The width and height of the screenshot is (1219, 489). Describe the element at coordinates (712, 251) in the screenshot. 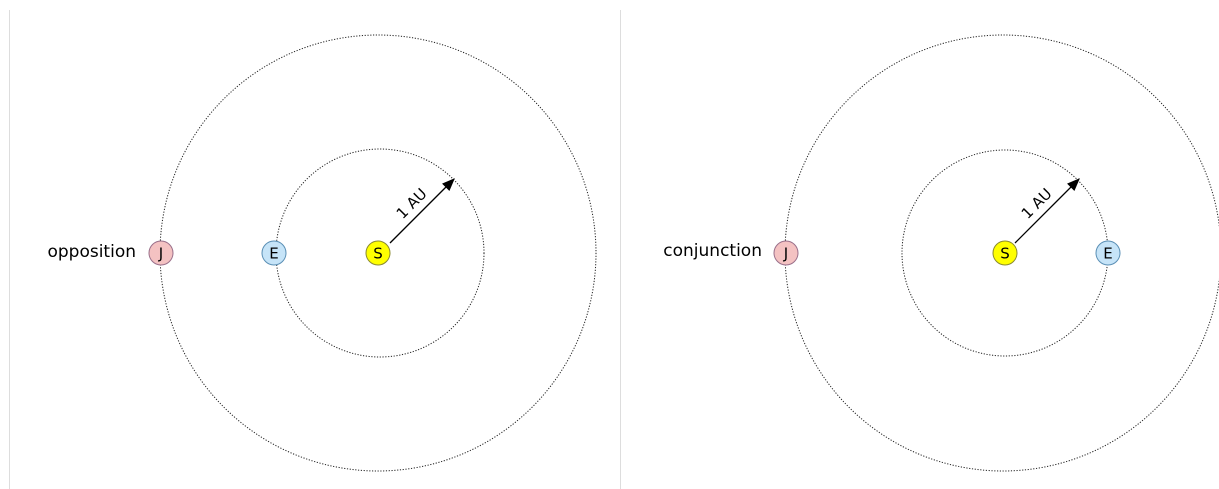

I see `configuration-label: conjunction` at that location.